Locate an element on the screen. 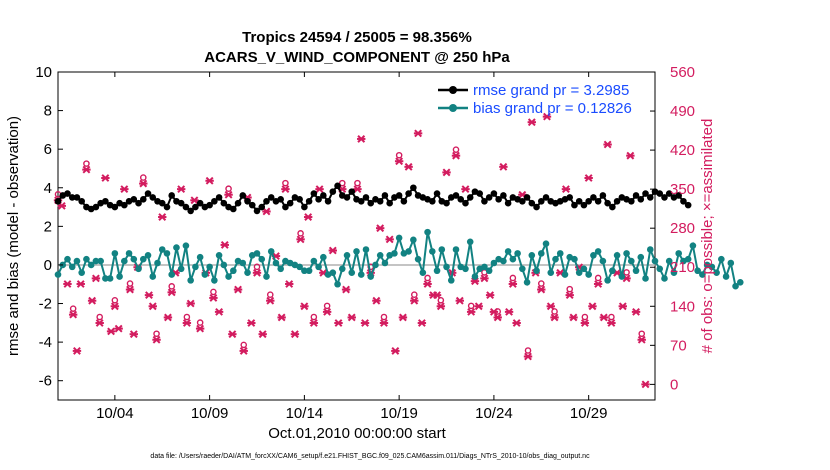 This screenshot has height=470, width=830. y-left-tick-label: 10 is located at coordinates (43, 72).